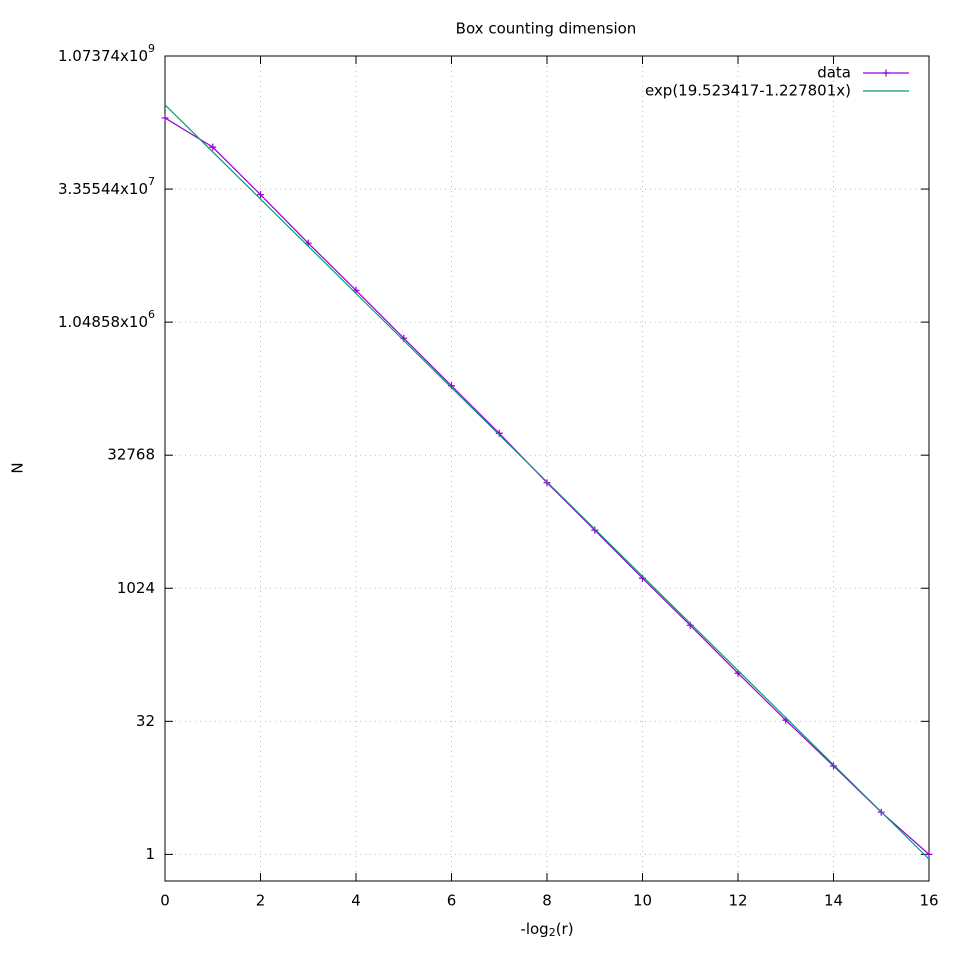  Describe the element at coordinates (18, 467) in the screenshot. I see `y-axis-label: N` at that location.